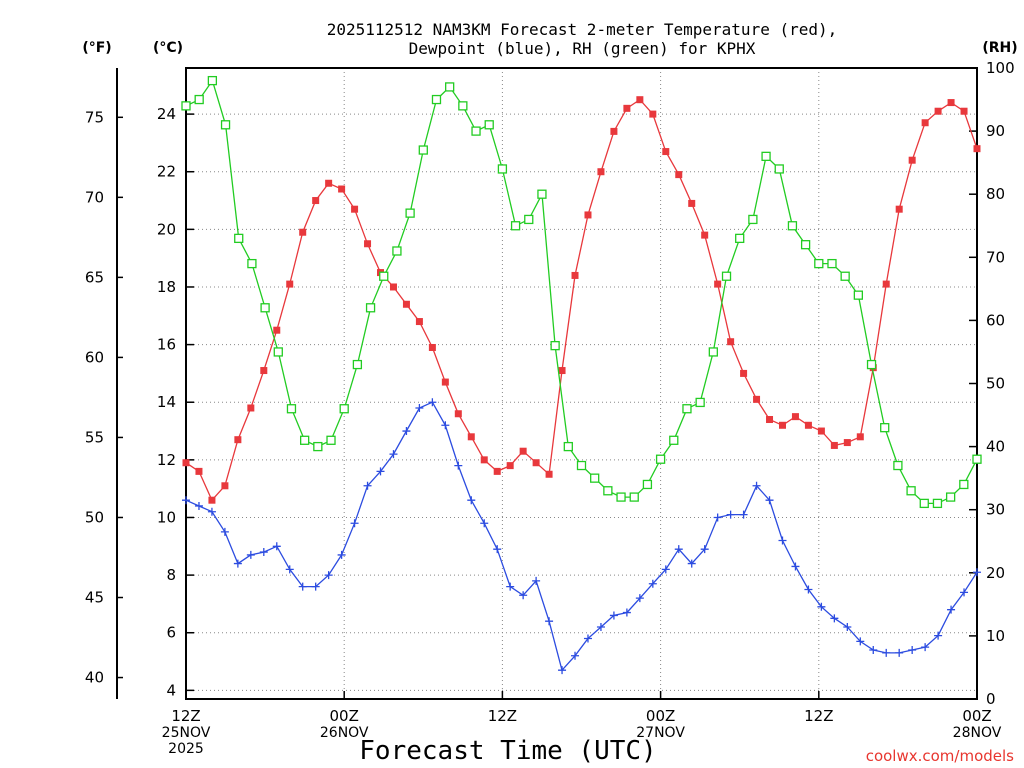 This screenshot has width=1024, height=768. What do you see at coordinates (995, 447) in the screenshot?
I see `rh-tick-label: 40` at bounding box center [995, 447].